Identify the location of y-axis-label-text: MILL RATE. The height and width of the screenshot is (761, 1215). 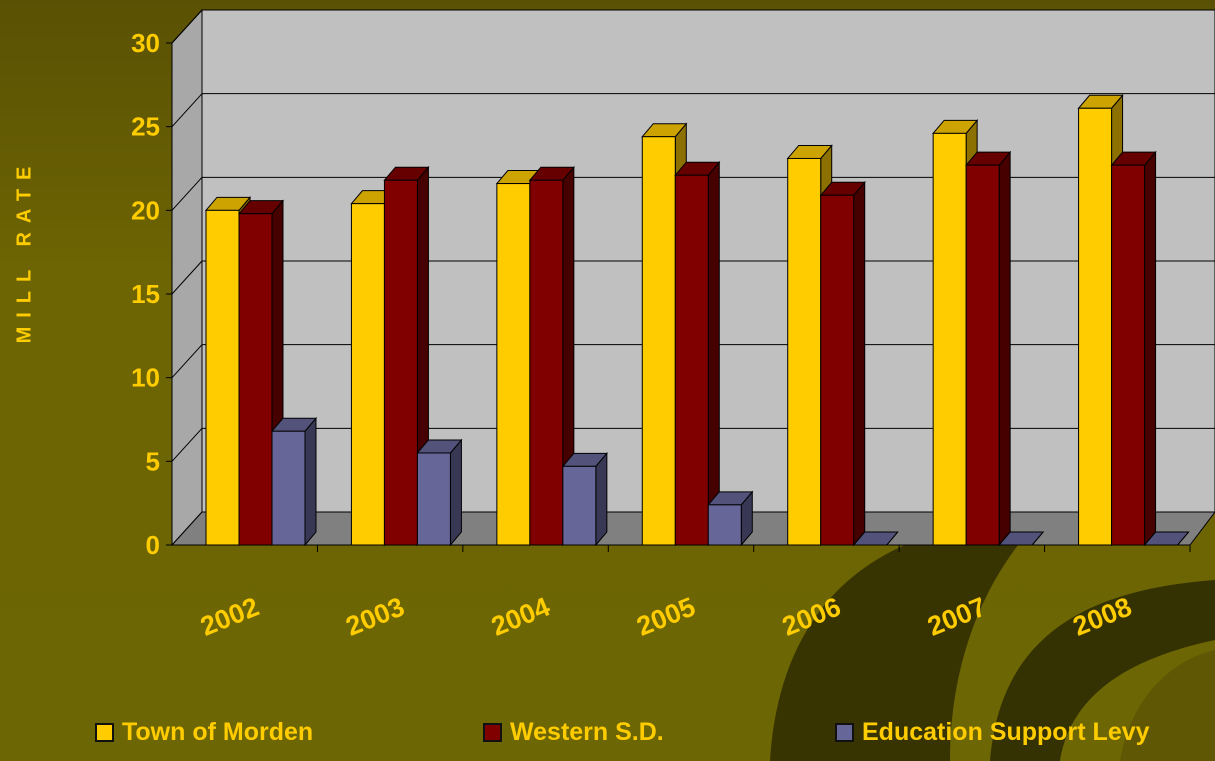
(24, 250).